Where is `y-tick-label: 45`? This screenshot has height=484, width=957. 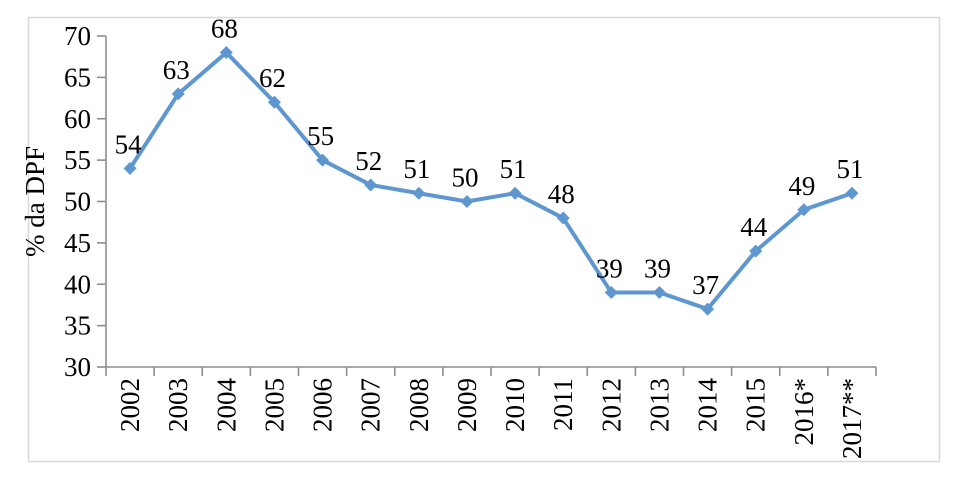 y-tick-label: 45 is located at coordinates (77, 243).